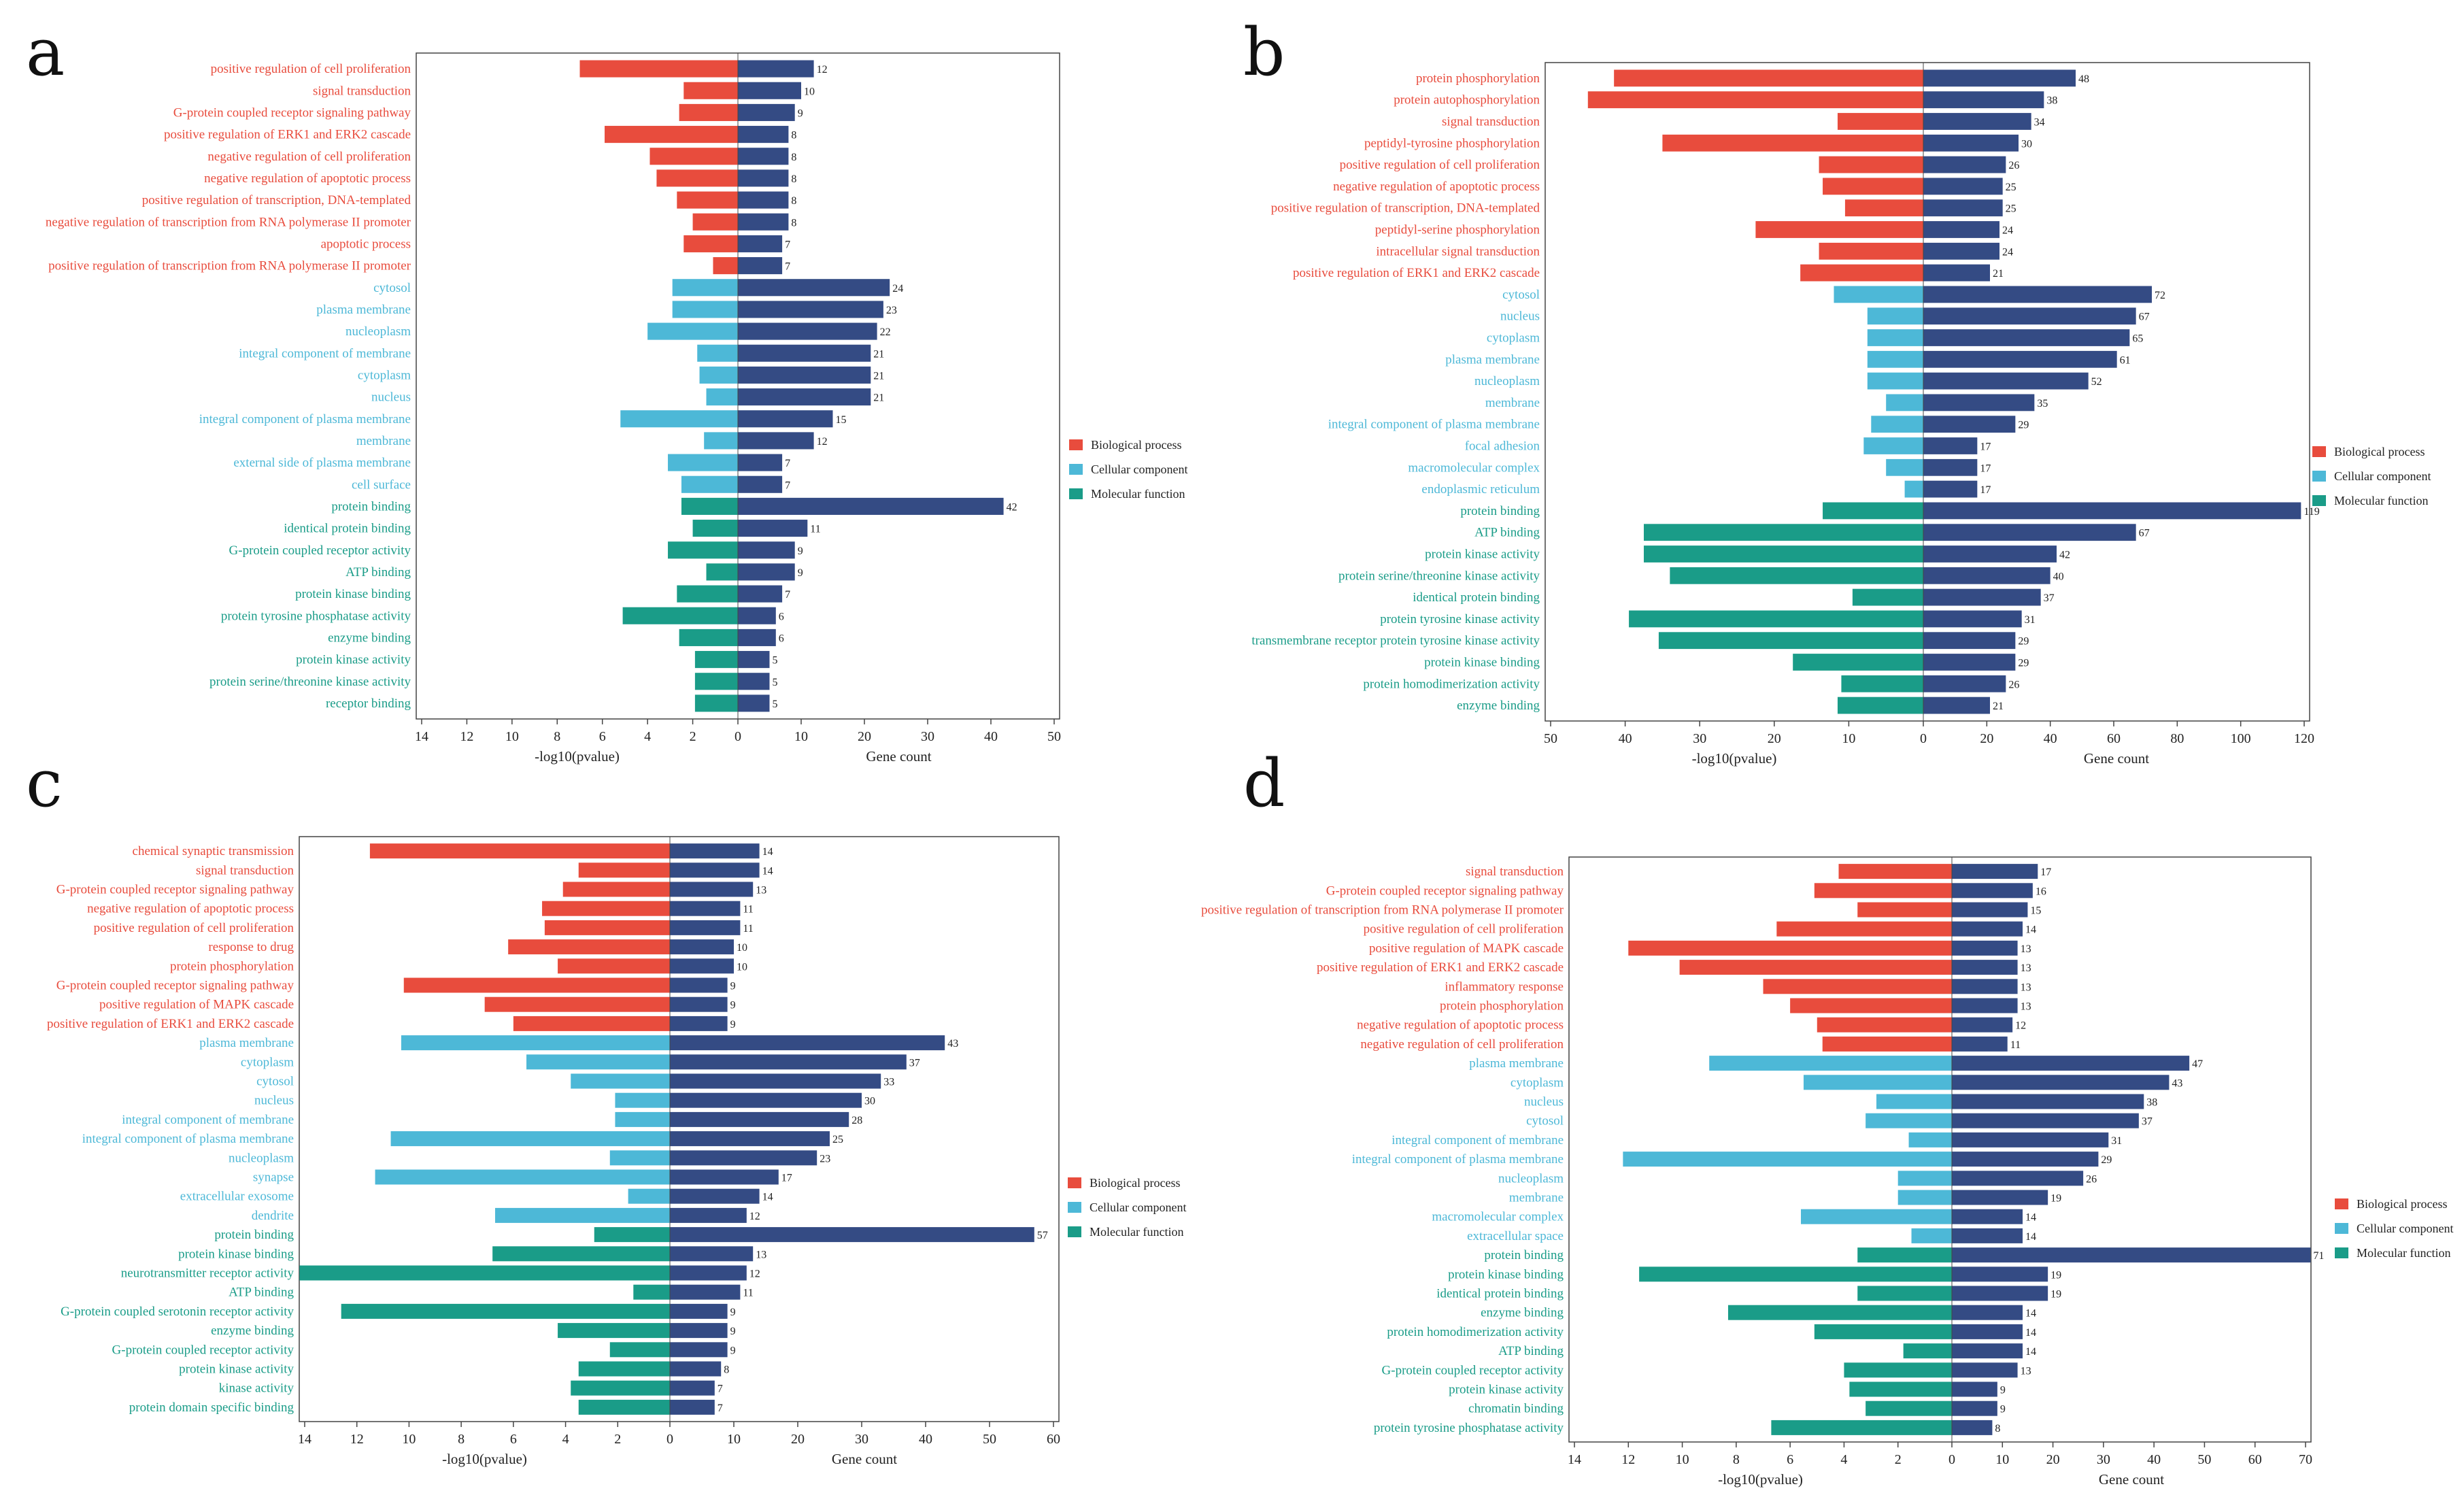 This screenshot has height=1493, width=2464. I want to click on x-axis-label-left: -log10(pvalue), so click(484, 1459).